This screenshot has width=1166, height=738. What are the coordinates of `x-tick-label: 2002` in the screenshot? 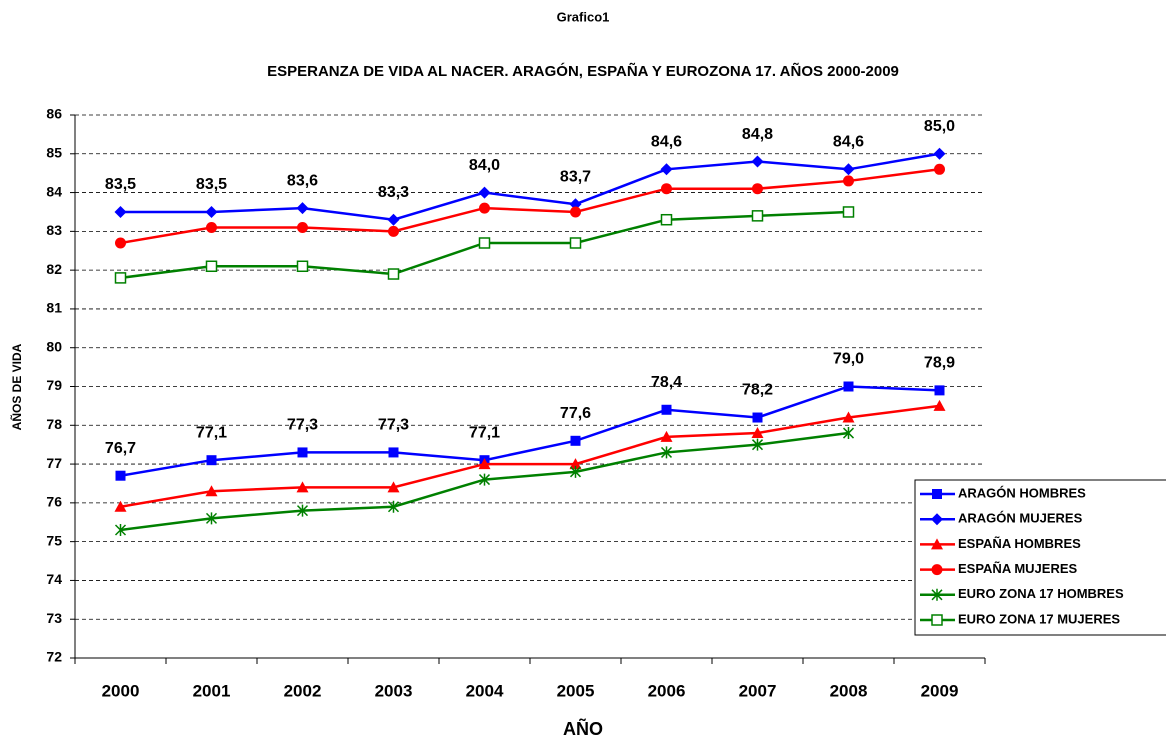 It's located at (303, 690).